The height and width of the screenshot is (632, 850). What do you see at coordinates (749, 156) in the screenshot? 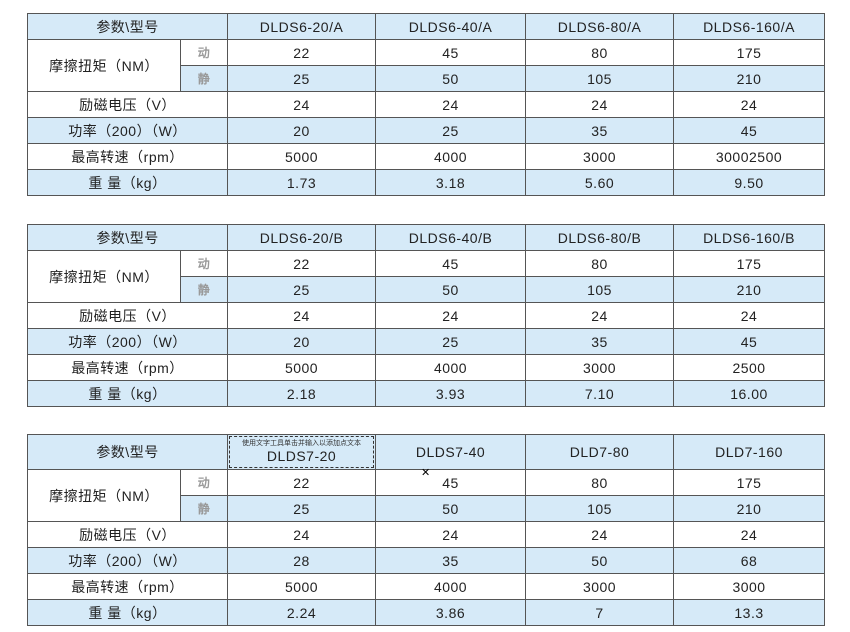
I see `value-cell: 30002500` at bounding box center [749, 156].